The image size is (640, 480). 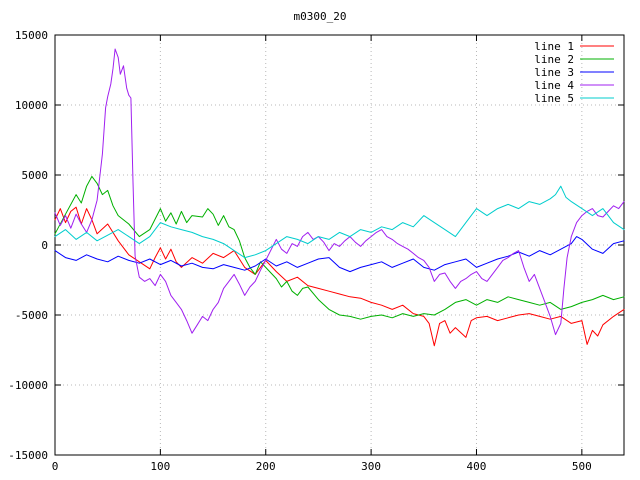 I want to click on svg-text: 15000, so click(x=31, y=35).